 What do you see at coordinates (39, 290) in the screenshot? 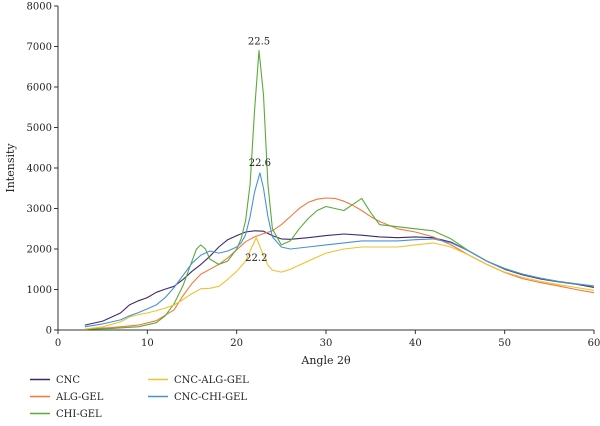
I see `y-tick-label: 1000` at bounding box center [39, 290].